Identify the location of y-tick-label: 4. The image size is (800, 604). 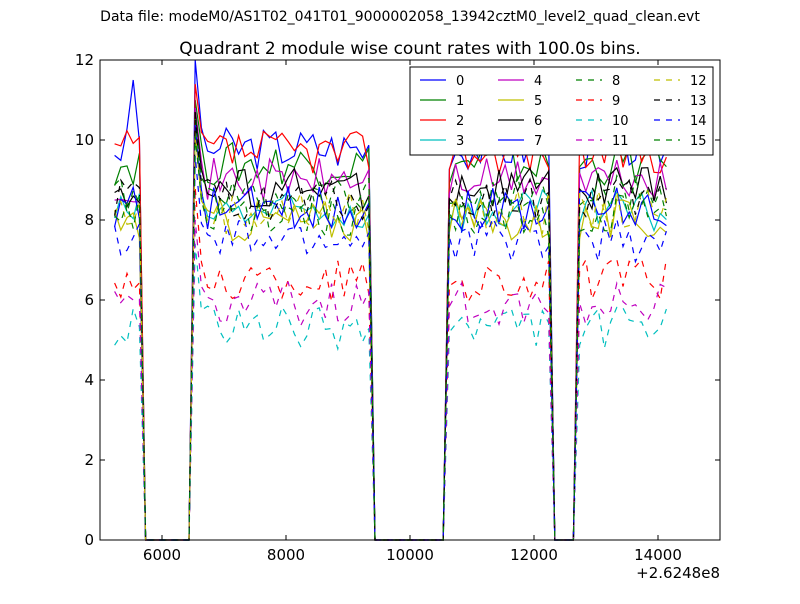
(89, 380).